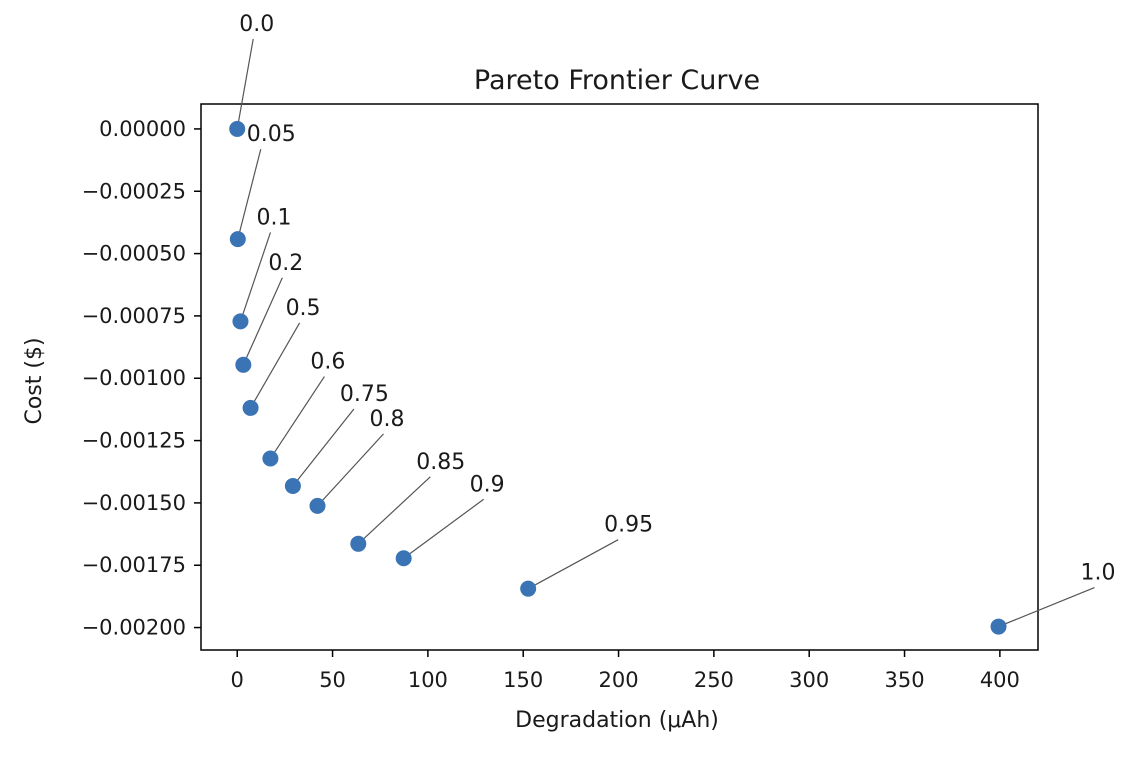 The width and height of the screenshot is (1132, 758). Describe the element at coordinates (142, 129) in the screenshot. I see `y-tick-label: 0.00000` at that location.